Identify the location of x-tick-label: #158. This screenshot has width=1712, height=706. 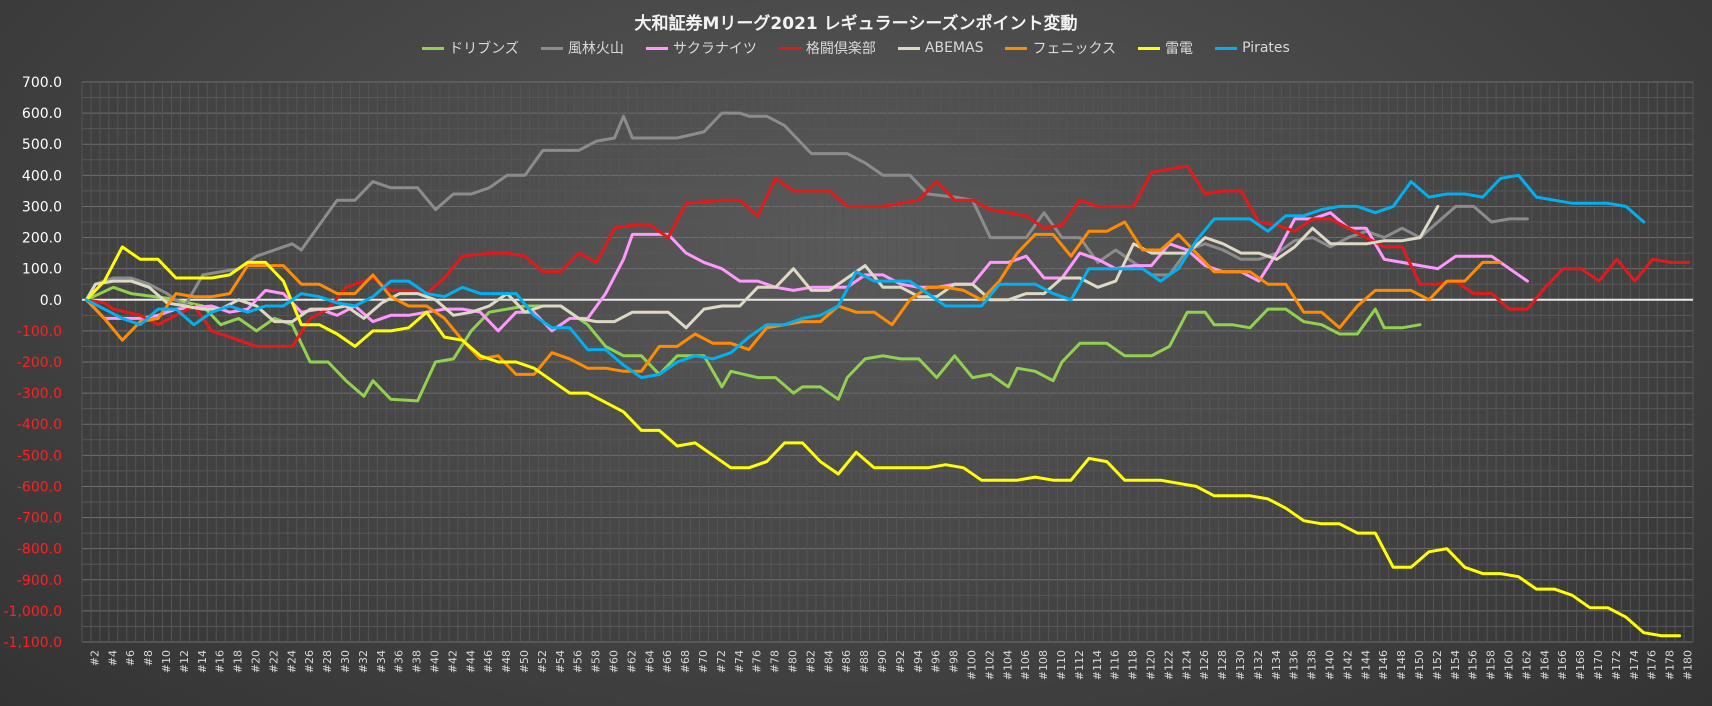
(1491, 665).